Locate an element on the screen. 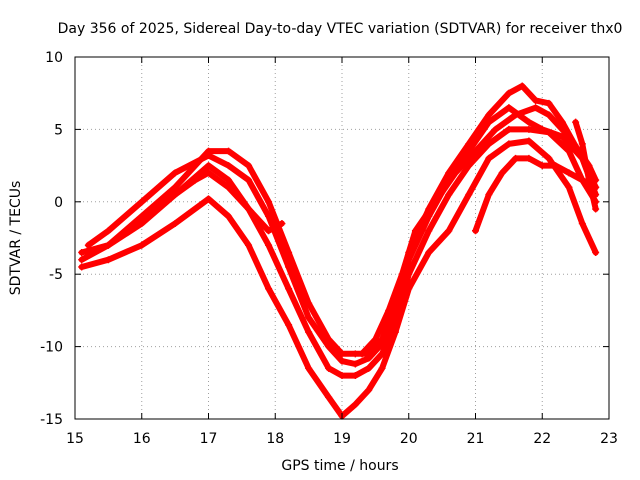 This screenshot has width=640, height=480. y-tick-label: -5 is located at coordinates (56, 275).